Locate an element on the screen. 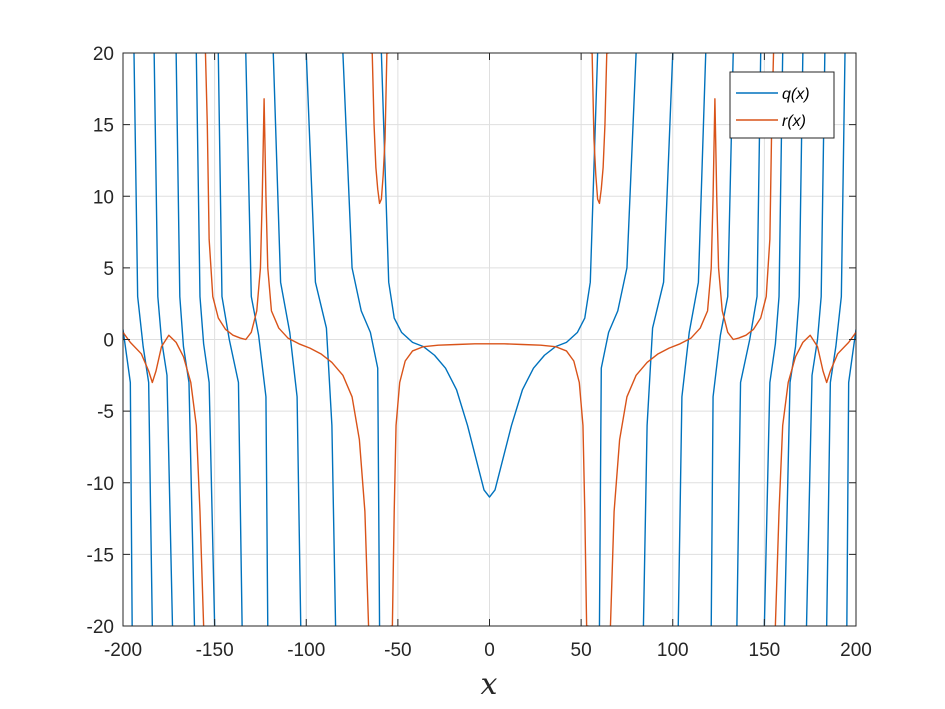 This screenshot has height=709, width=945. y-tick-label: 20 is located at coordinates (103, 54).